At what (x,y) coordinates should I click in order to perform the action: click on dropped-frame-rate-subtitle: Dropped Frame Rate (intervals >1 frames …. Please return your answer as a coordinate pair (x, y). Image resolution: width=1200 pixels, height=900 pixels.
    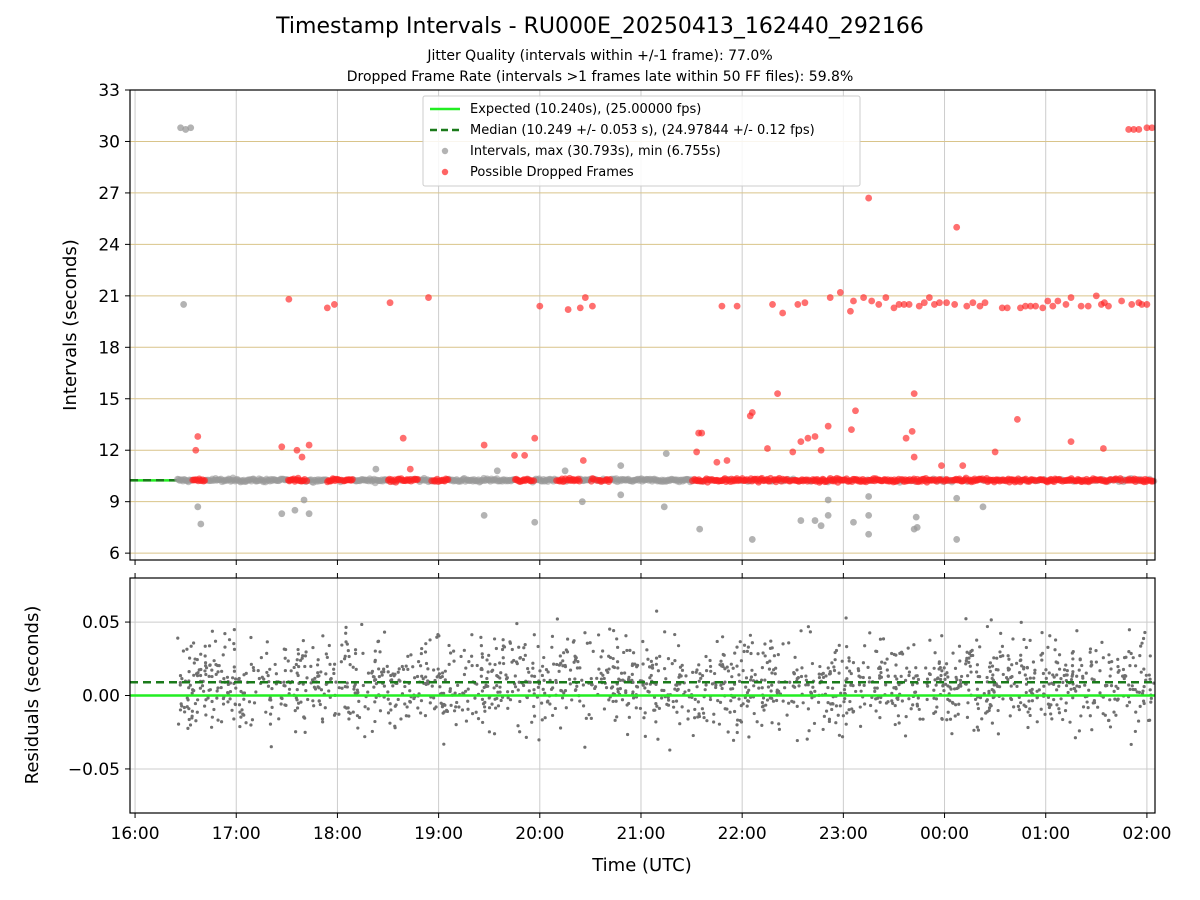
    Looking at the image, I should click on (600, 77).